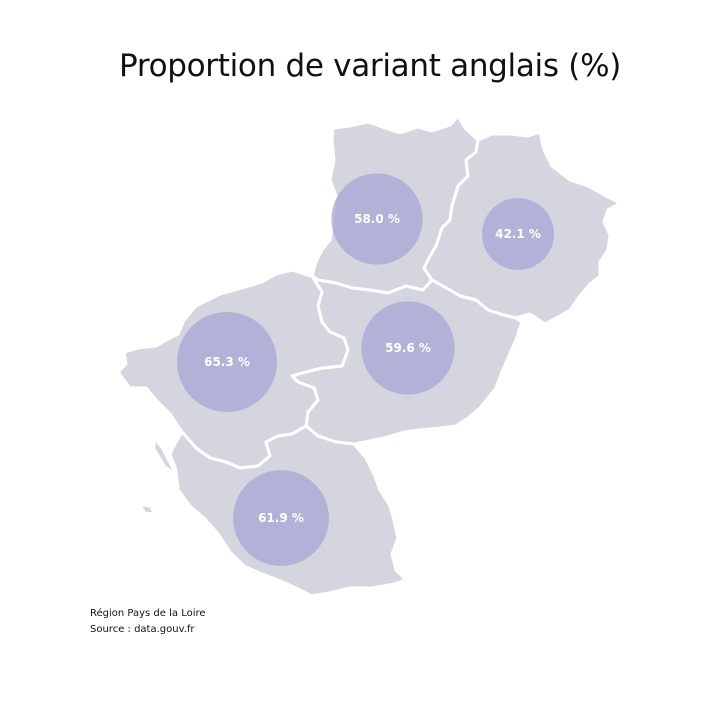 Image resolution: width=720 pixels, height=720 pixels. I want to click on footer-source: Source : data.gouv.fr, so click(142, 629).